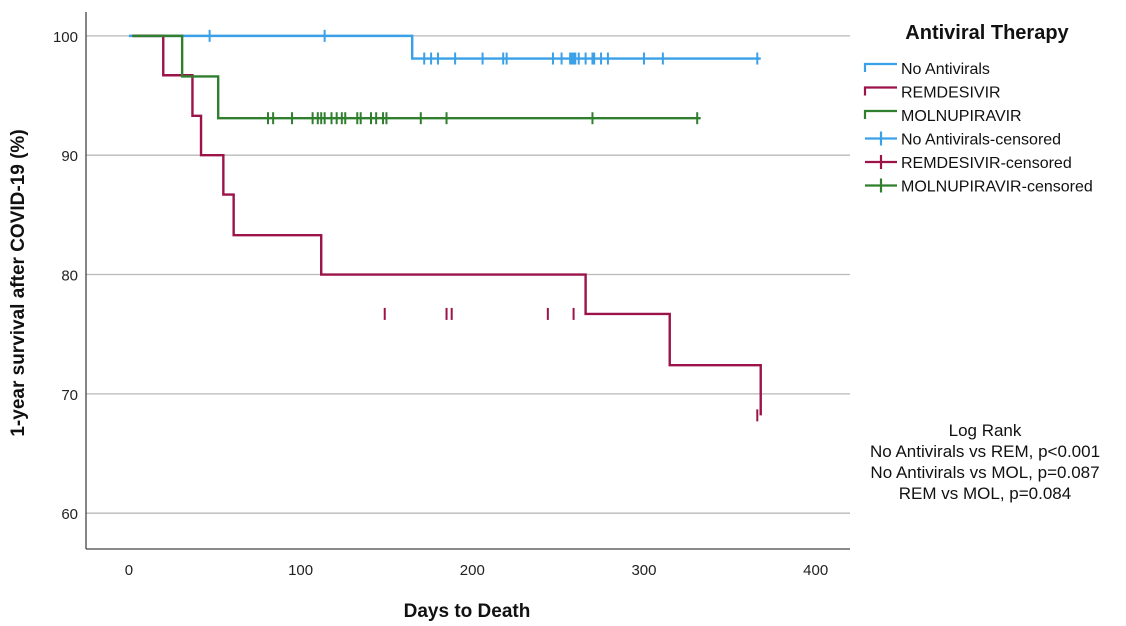  I want to click on series-line-no-antivirals, so click(444, 47).